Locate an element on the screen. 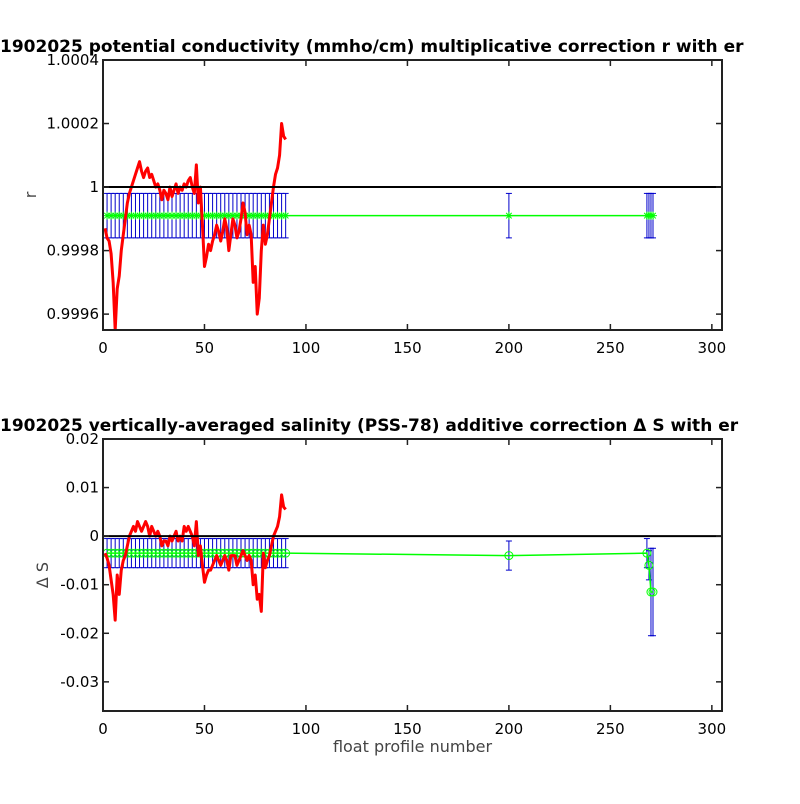 The width and height of the screenshot is (800, 804). fit-series is located at coordinates (380, 572).